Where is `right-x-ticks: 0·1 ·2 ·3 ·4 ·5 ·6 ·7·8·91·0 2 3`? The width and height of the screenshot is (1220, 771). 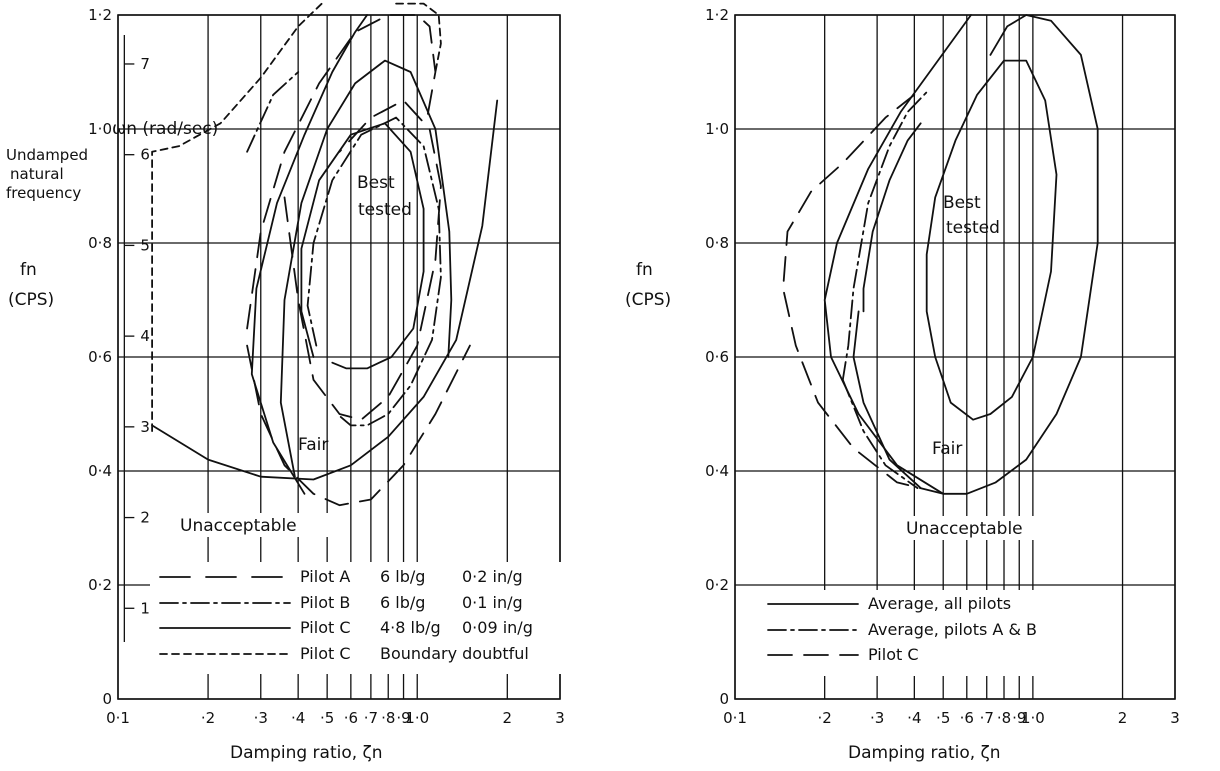 right-x-ticks: 0·1 ·2 ·3 ·4 ·5 ·6 ·7·8·91·0 2 3 is located at coordinates (951, 718).